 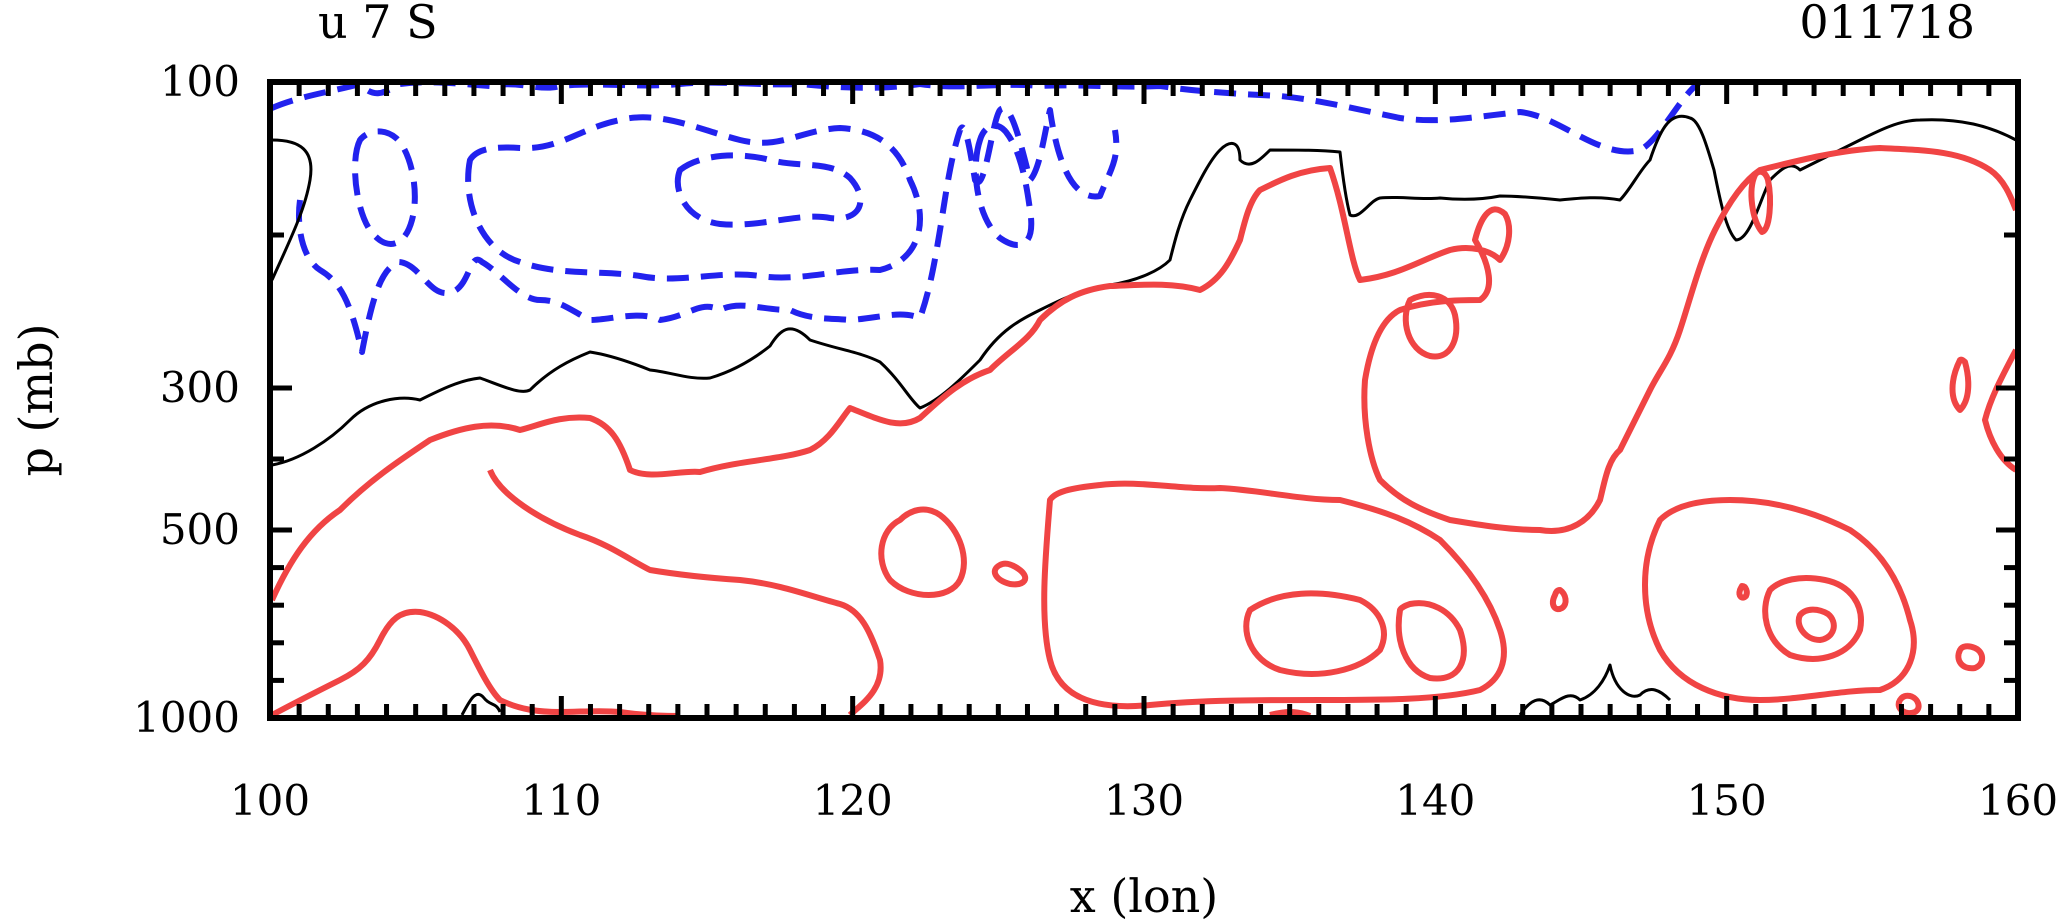 What do you see at coordinates (922, 552) in the screenshot?
I see `positive-contour-ring-a` at bounding box center [922, 552].